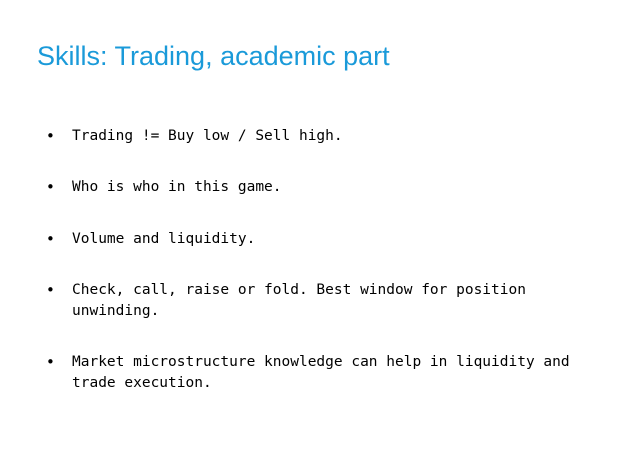 Image resolution: width=640 pixels, height=451 pixels. Describe the element at coordinates (207, 136) in the screenshot. I see `bullet-text: Trading != Buy low / Sell high.` at that location.